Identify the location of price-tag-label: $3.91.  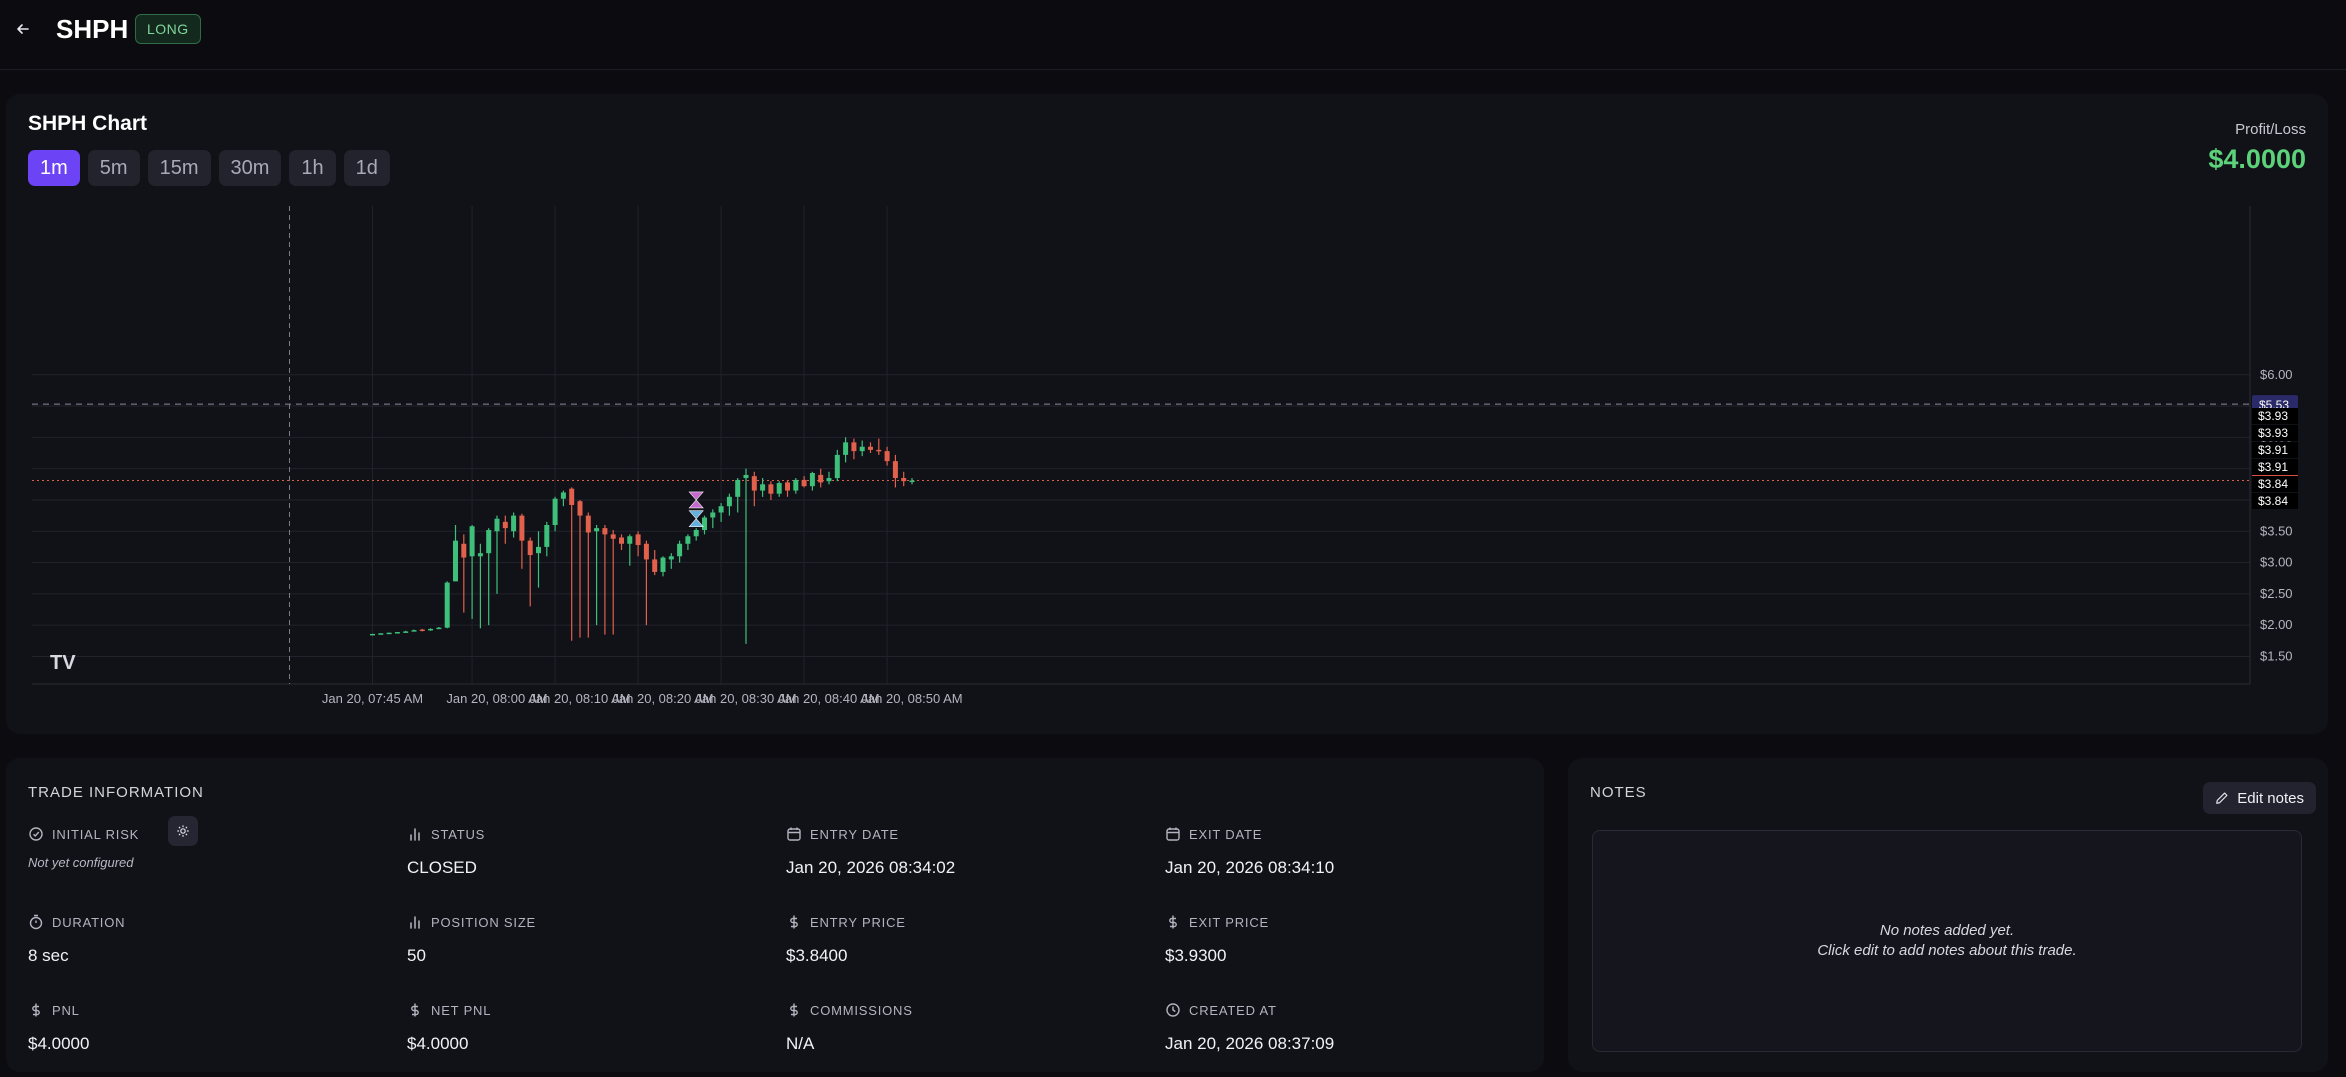
(2273, 450).